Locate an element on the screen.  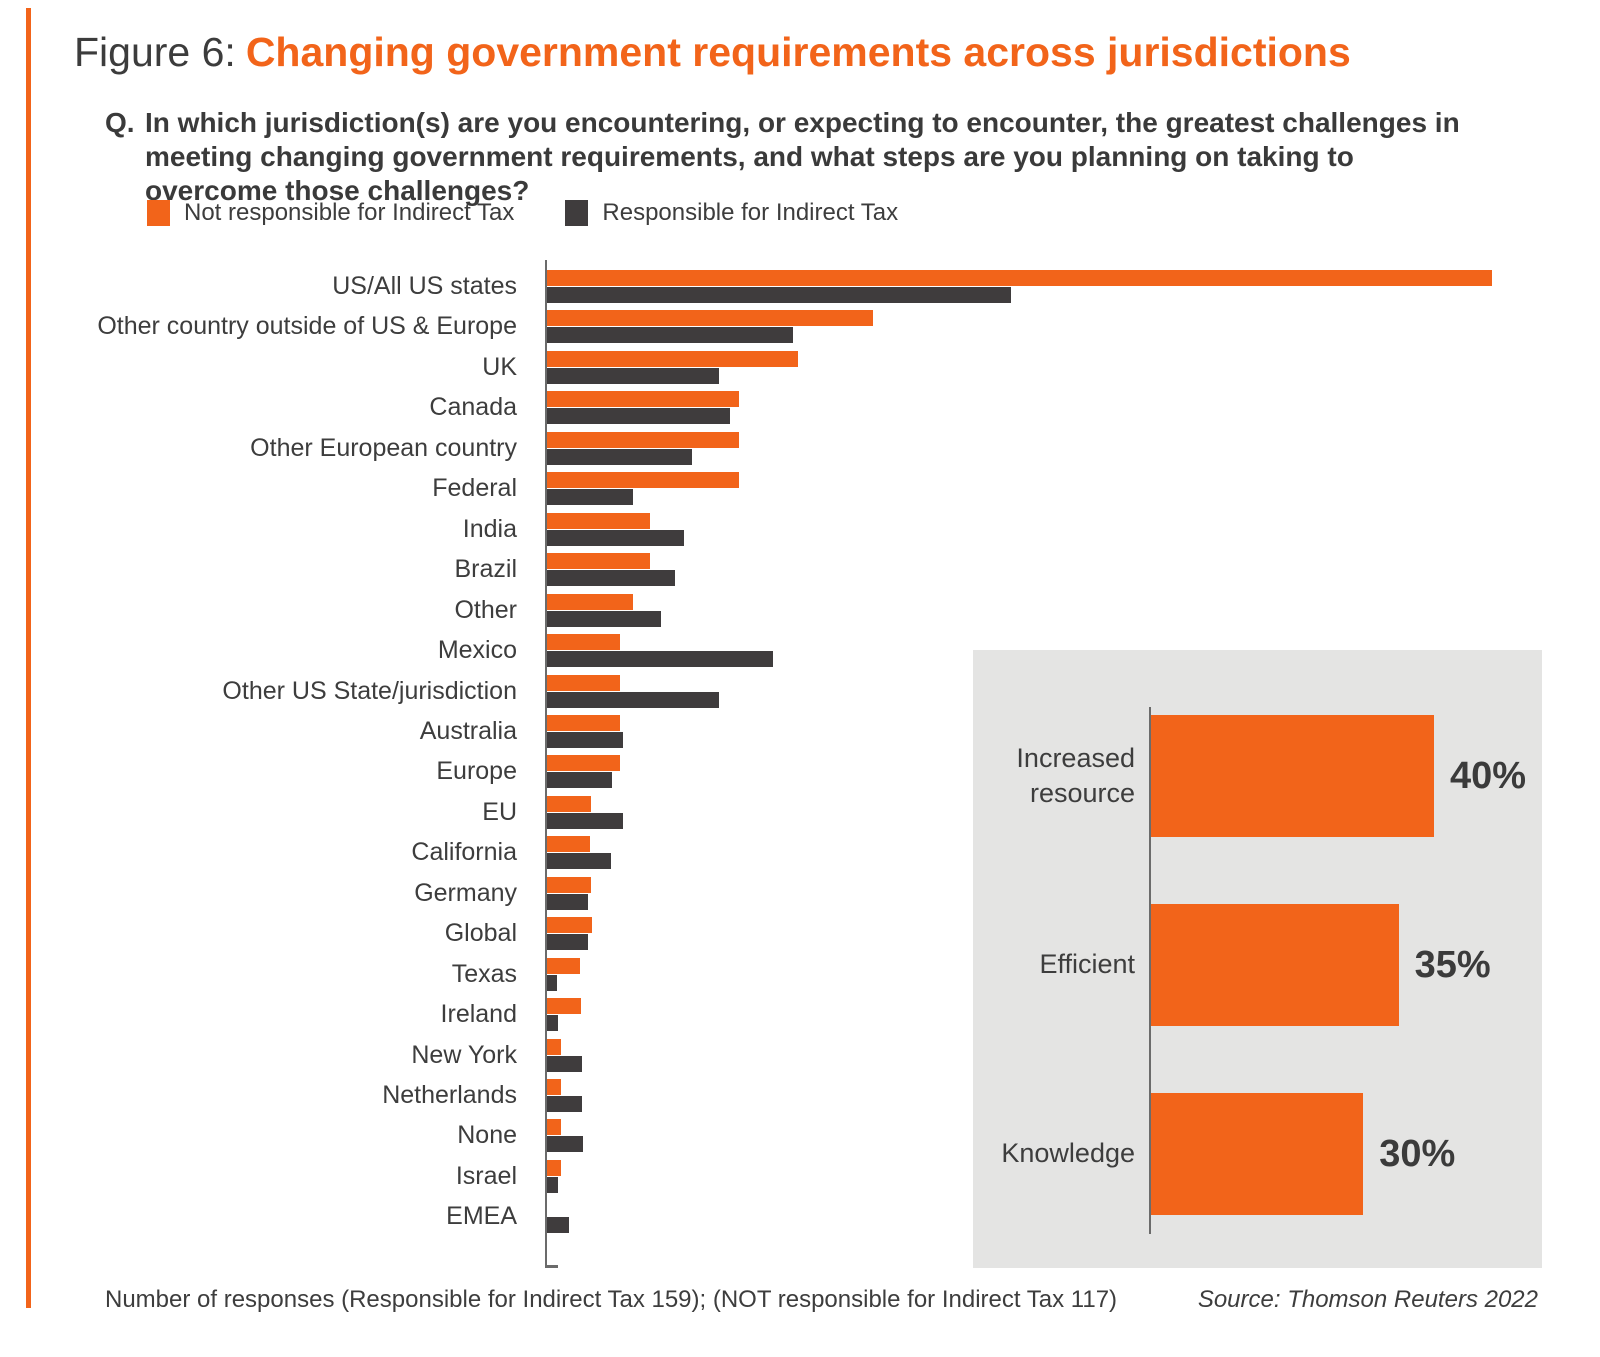
inset-value-label: 30% is located at coordinates (1417, 1153).